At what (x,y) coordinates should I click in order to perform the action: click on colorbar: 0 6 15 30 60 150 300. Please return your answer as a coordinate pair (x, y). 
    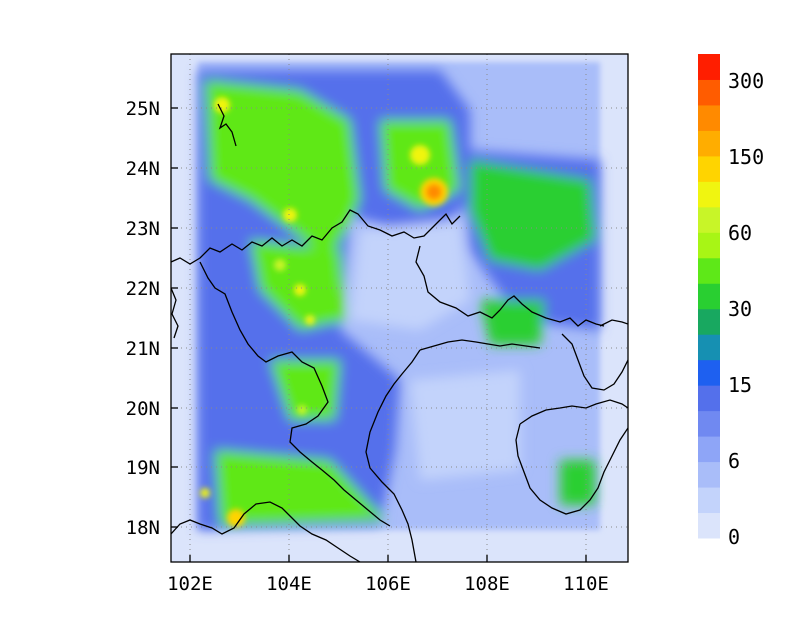
    Looking at the image, I should click on (731, 301).